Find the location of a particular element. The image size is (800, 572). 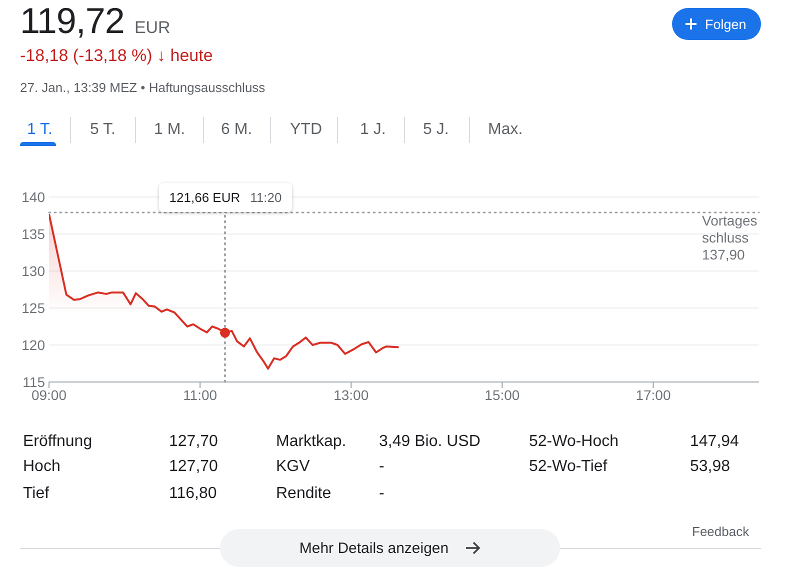

text: 53,98 is located at coordinates (710, 467).